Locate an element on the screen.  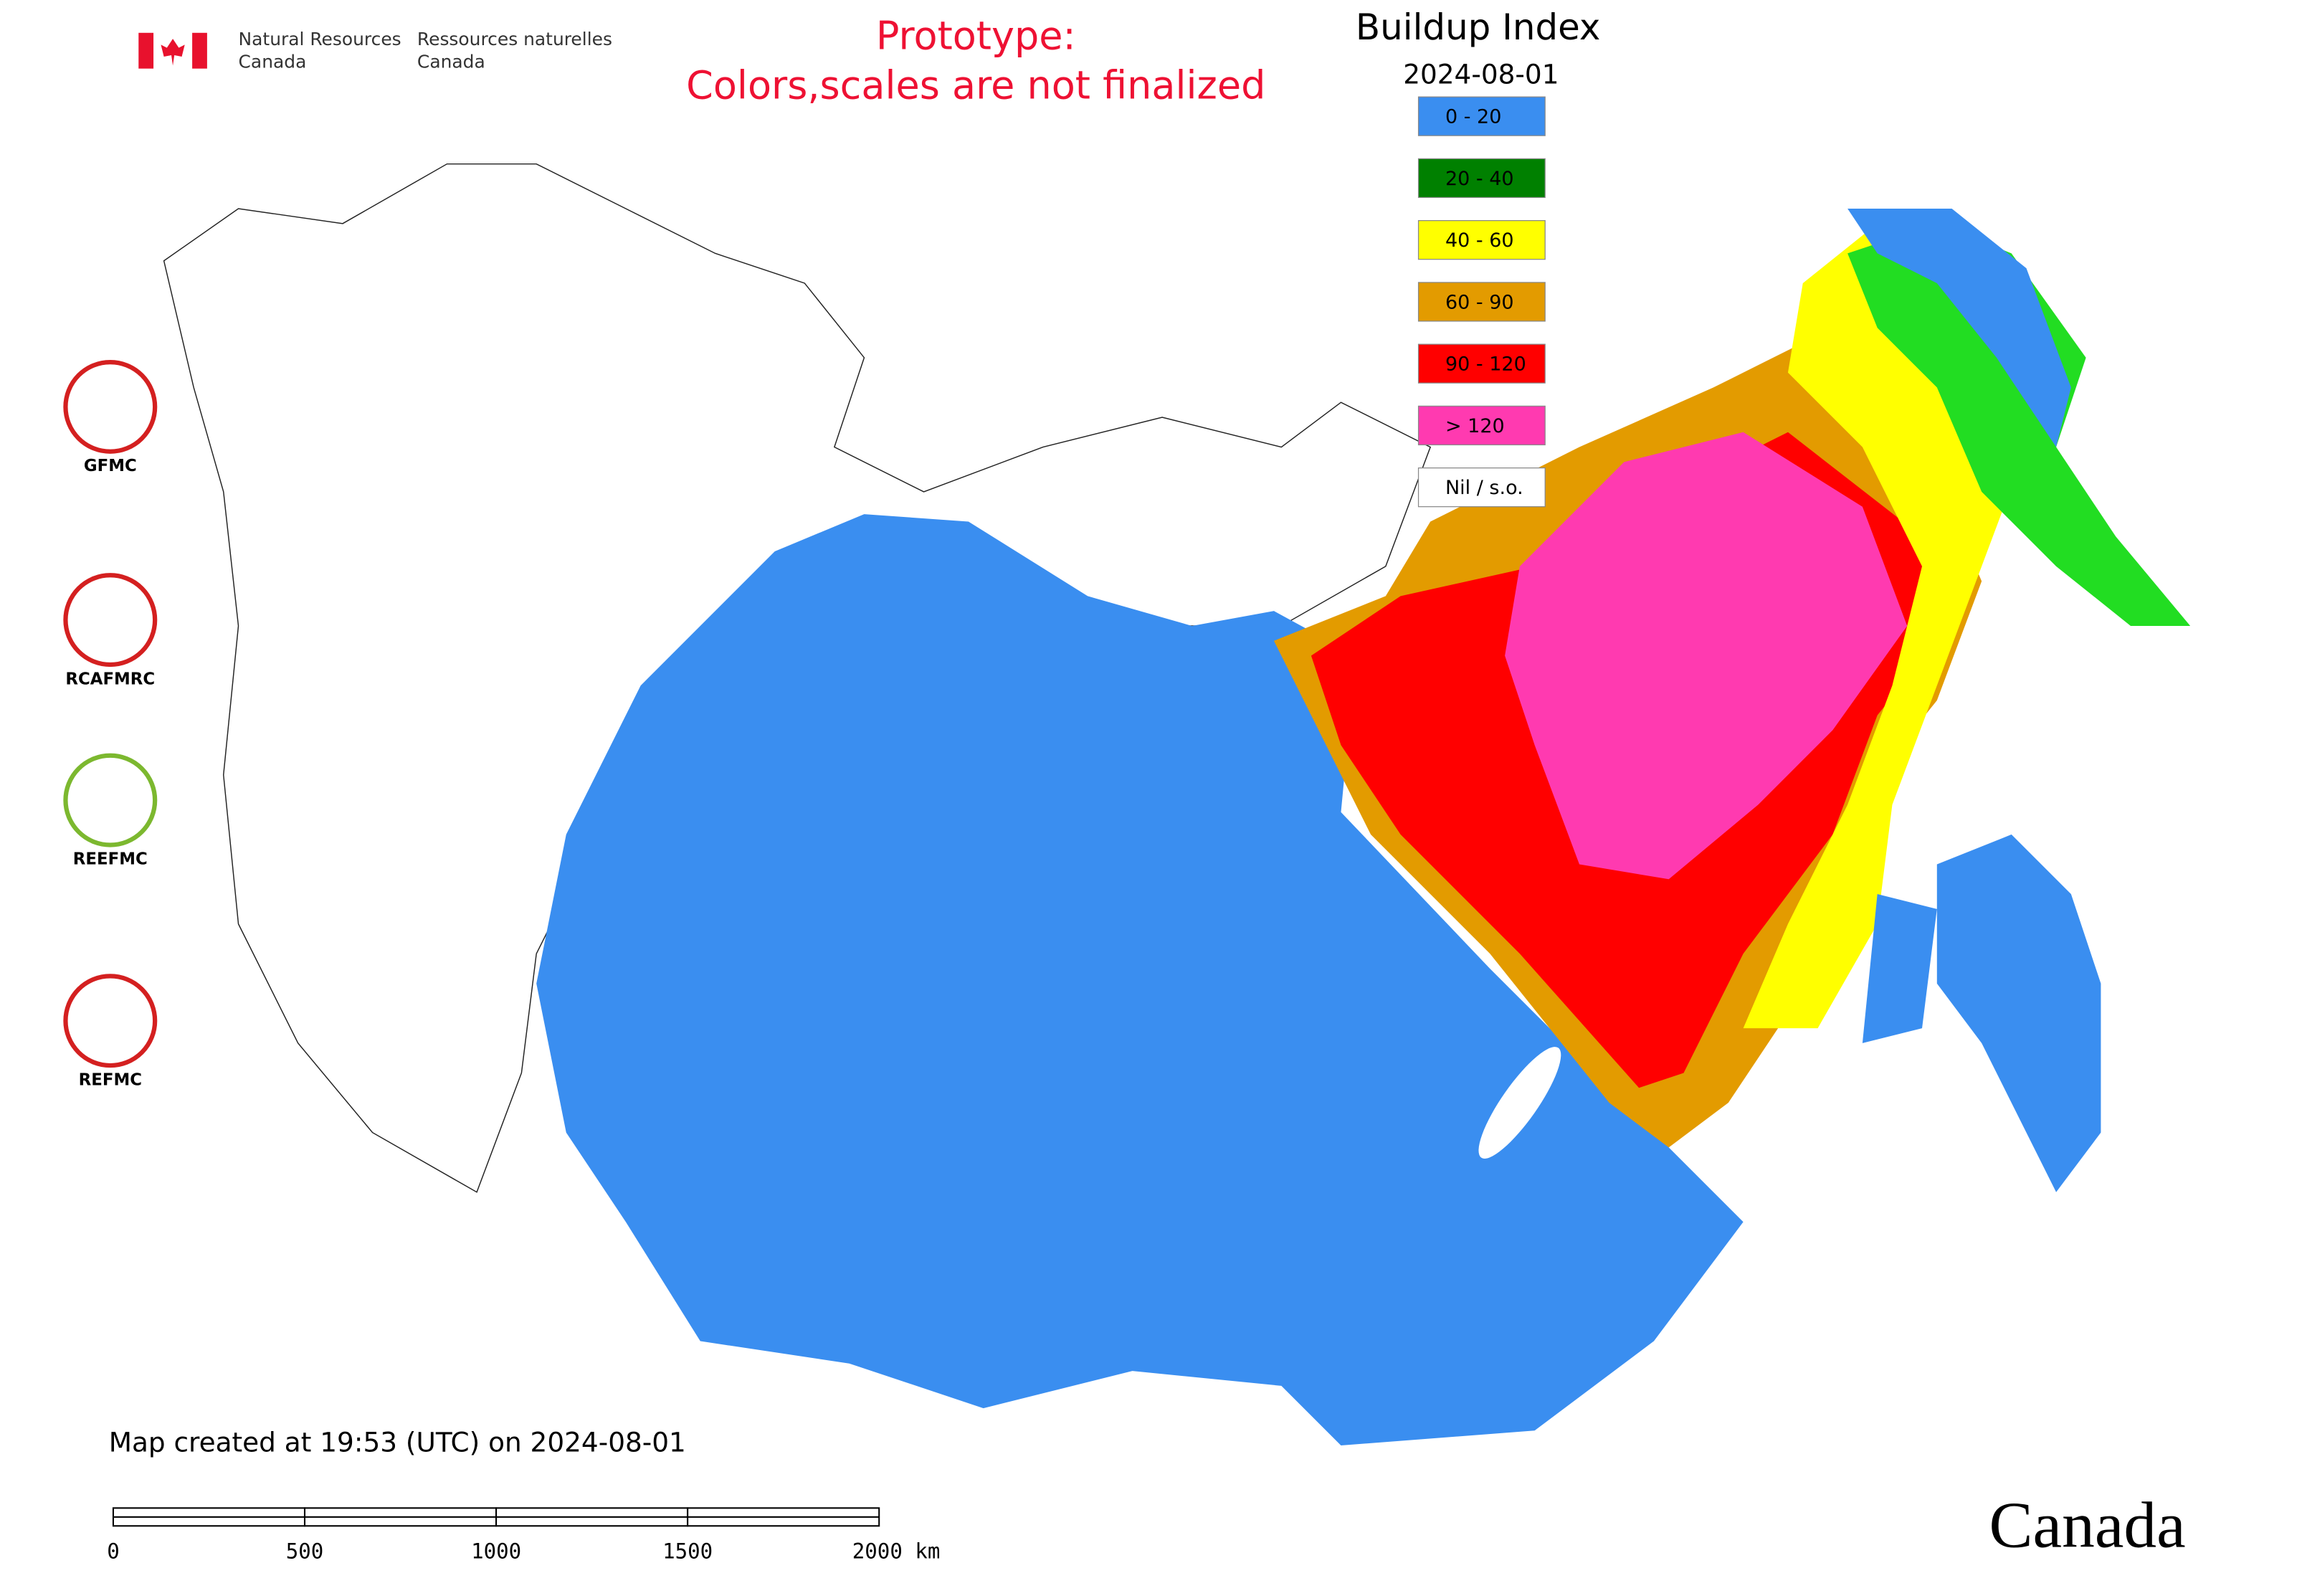
flag-right is located at coordinates (200, 50).